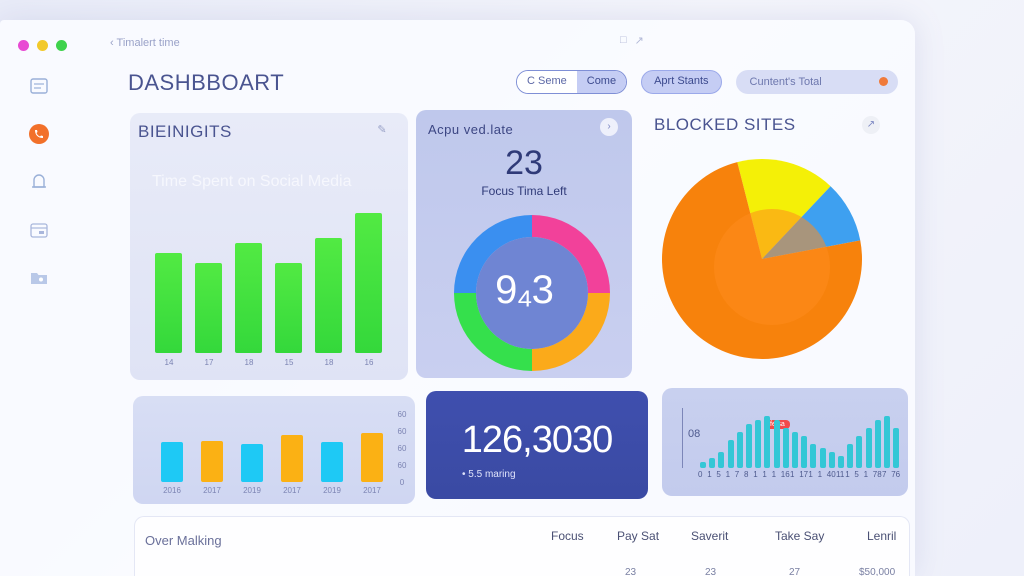 This screenshot has width=1024, height=576. What do you see at coordinates (567, 536) in the screenshot?
I see `column-header: Focus` at bounding box center [567, 536].